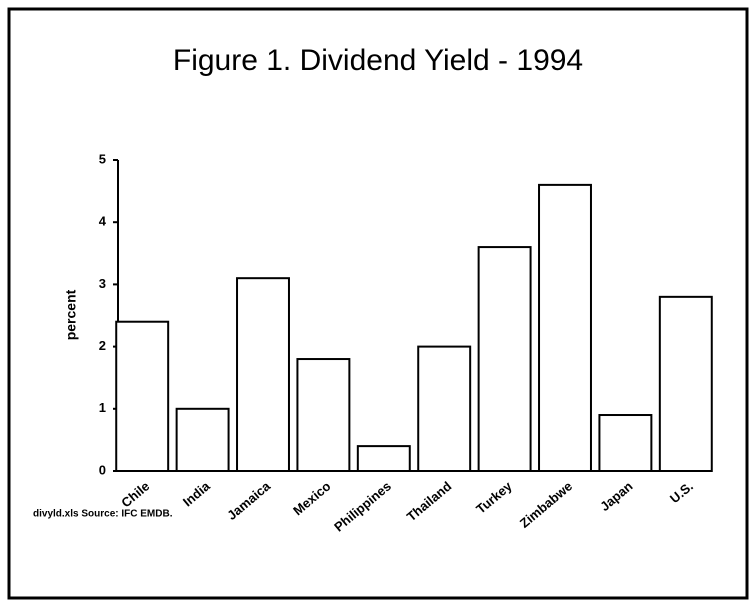 The image size is (755, 607). I want to click on y-tick-label: 0, so click(102, 469).